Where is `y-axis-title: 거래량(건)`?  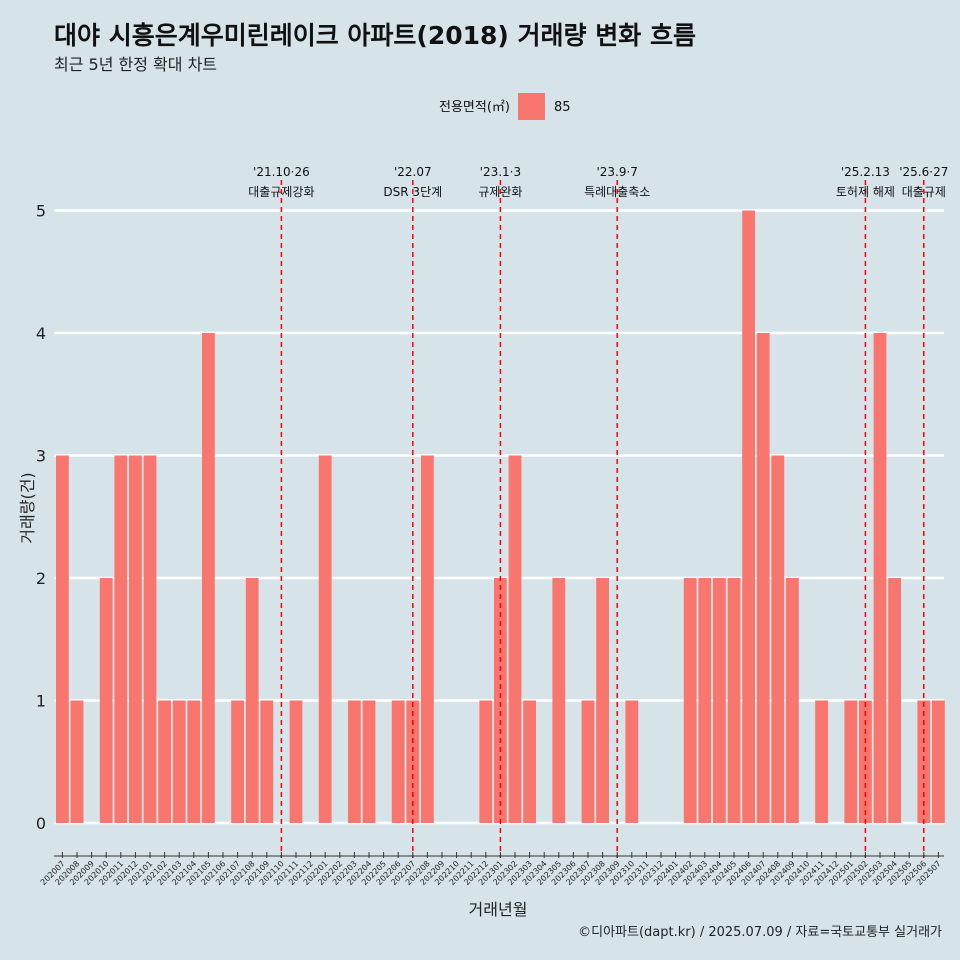 y-axis-title: 거래량(건) is located at coordinates (27, 507).